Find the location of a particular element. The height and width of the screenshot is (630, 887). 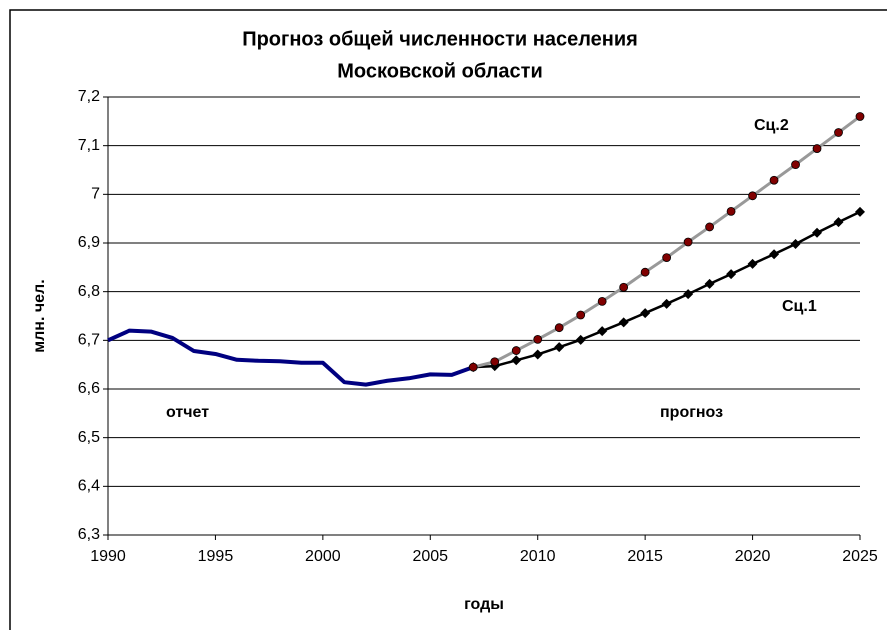

x-tick-label: 2025 is located at coordinates (860, 556).